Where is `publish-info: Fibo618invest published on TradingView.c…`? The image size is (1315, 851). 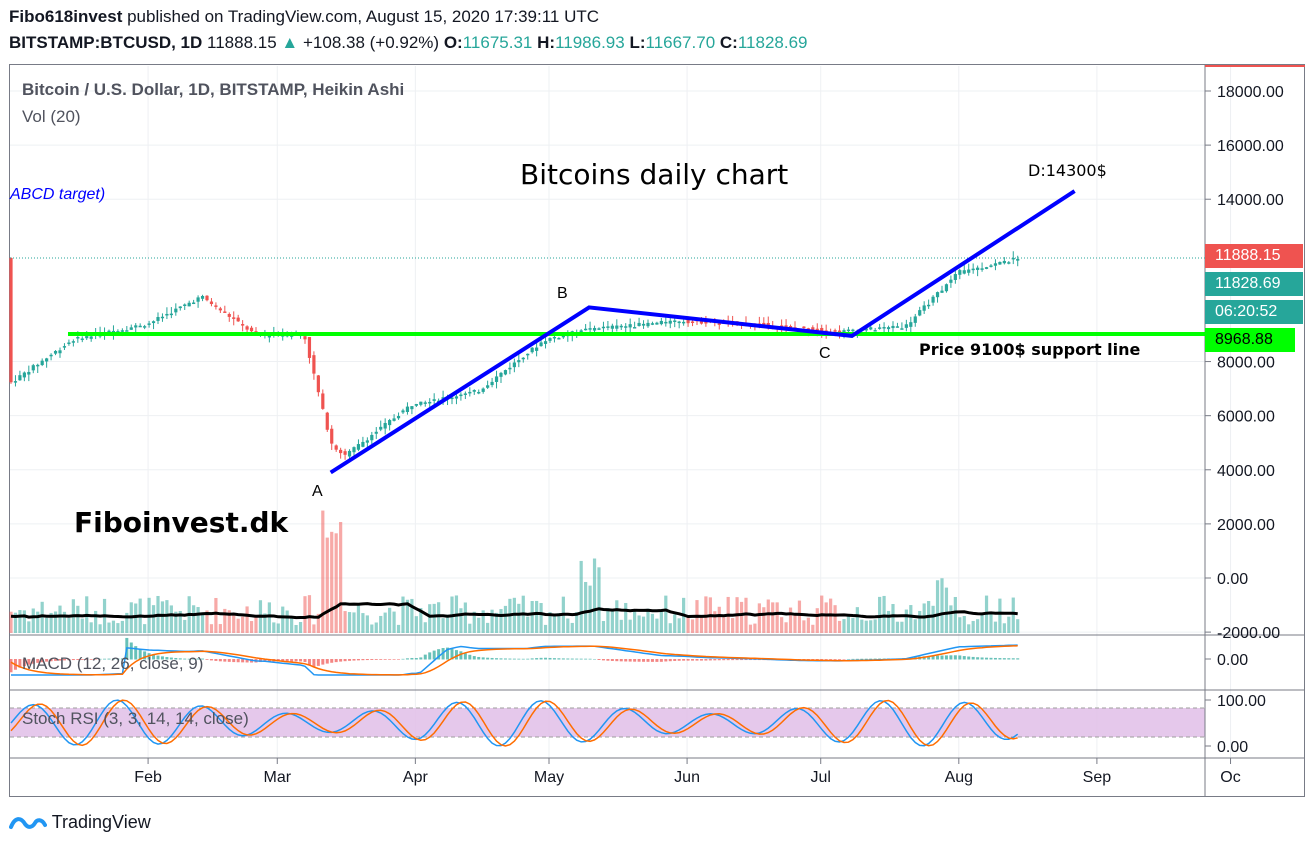
publish-info: Fibo618invest published on TradingView.c… is located at coordinates (304, 17).